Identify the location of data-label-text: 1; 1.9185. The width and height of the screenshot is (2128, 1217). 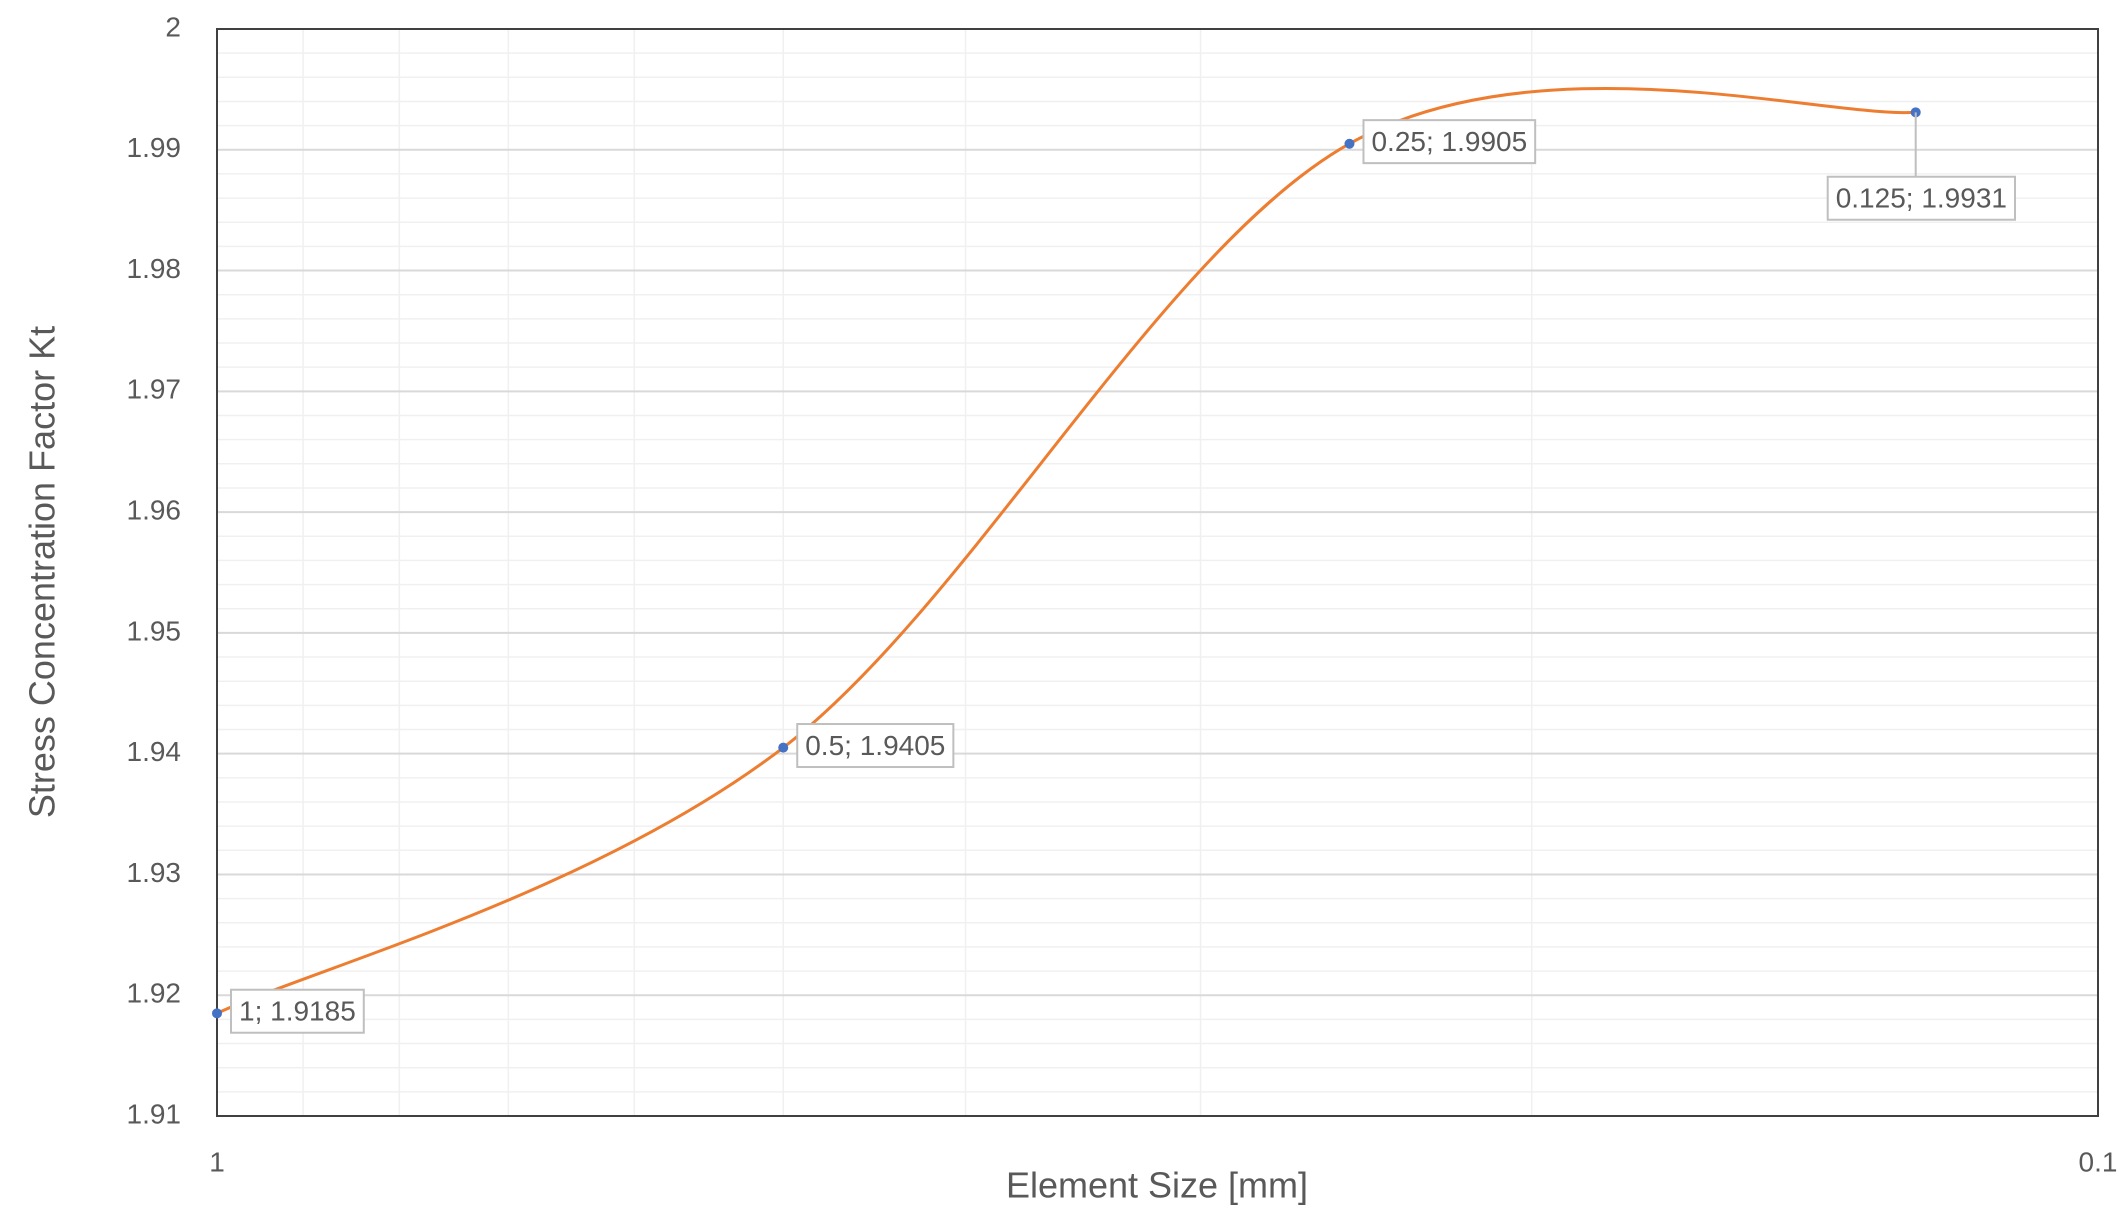
(297, 1011).